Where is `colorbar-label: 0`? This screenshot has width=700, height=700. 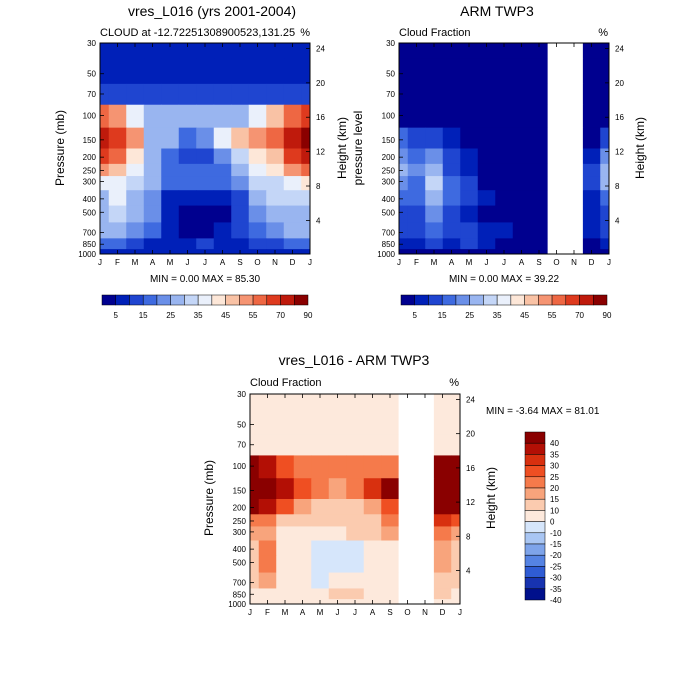 colorbar-label: 0 is located at coordinates (552, 522).